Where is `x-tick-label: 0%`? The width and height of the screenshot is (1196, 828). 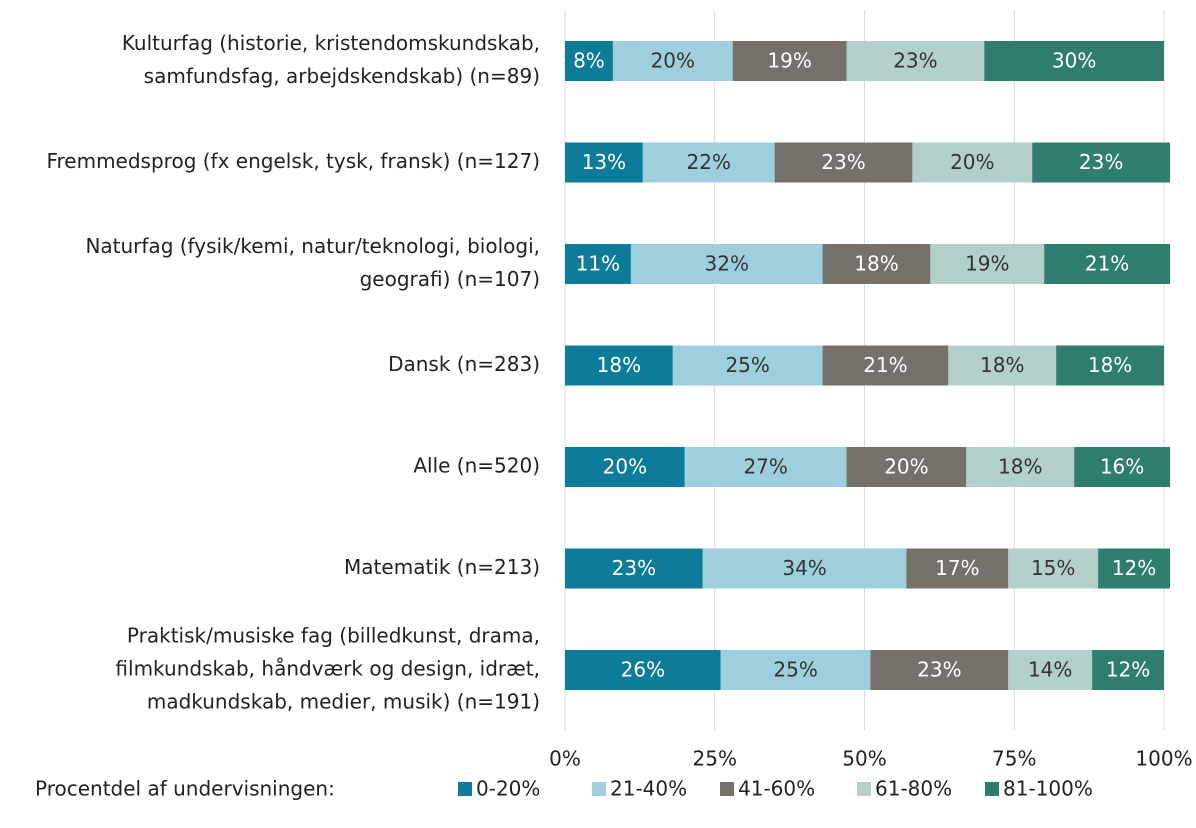
x-tick-label: 0% is located at coordinates (565, 759).